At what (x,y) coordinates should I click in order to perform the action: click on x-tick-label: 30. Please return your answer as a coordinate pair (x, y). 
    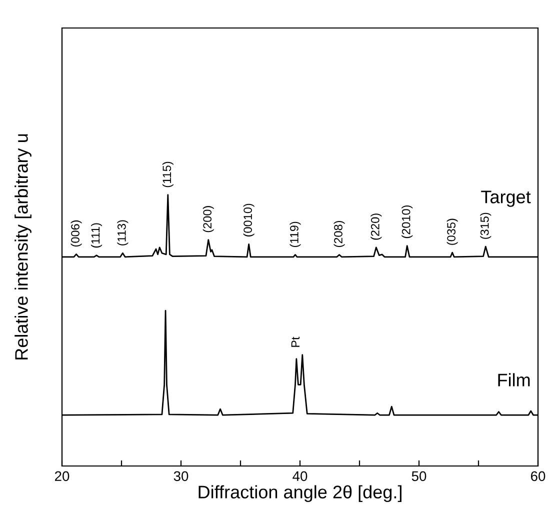
    Looking at the image, I should click on (181, 476).